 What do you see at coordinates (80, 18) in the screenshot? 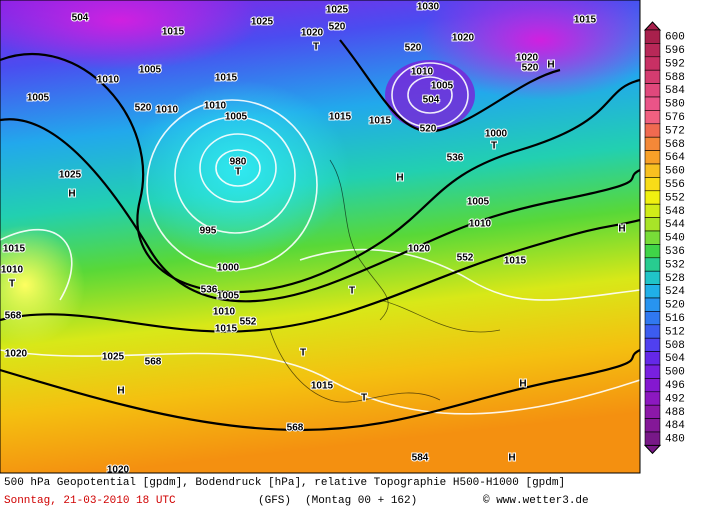
I see `map-label: 504` at bounding box center [80, 18].